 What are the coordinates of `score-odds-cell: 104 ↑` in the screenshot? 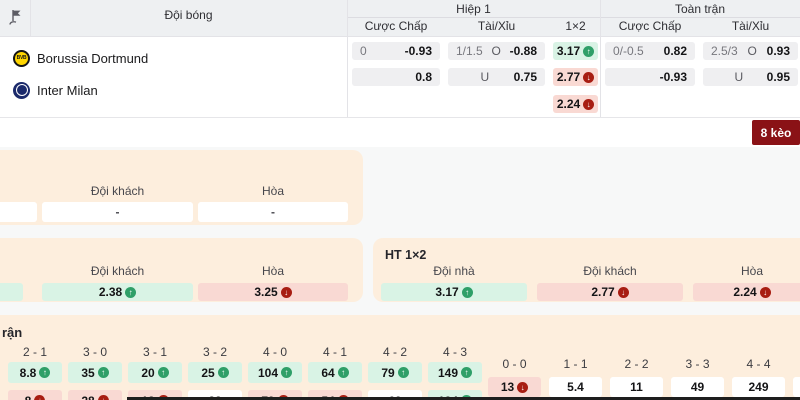 It's located at (275, 372).